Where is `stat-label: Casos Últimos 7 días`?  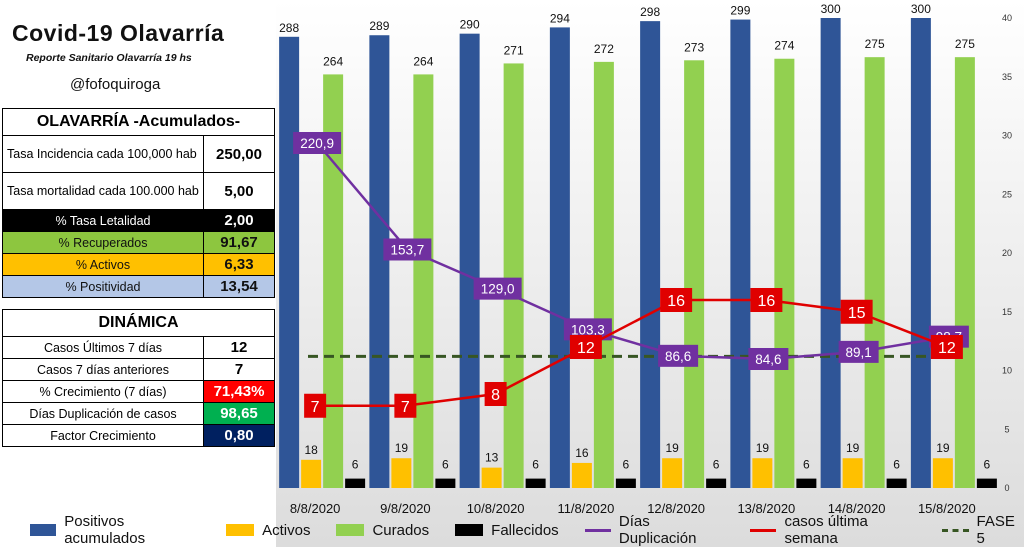
stat-label: Casos Últimos 7 días is located at coordinates (103, 347).